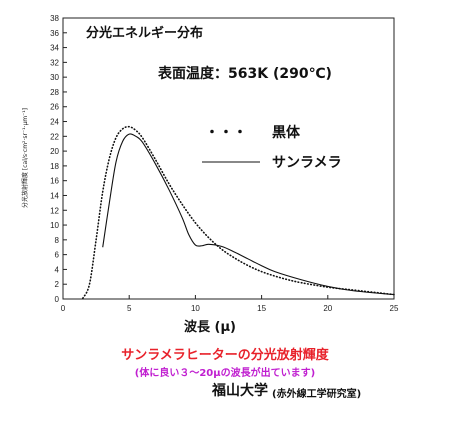 Image resolution: width=450 pixels, height=422 pixels. Describe the element at coordinates (225, 373) in the screenshot. I see `footer-subheading: (体に良い３～20μの波長が出ています)` at that location.